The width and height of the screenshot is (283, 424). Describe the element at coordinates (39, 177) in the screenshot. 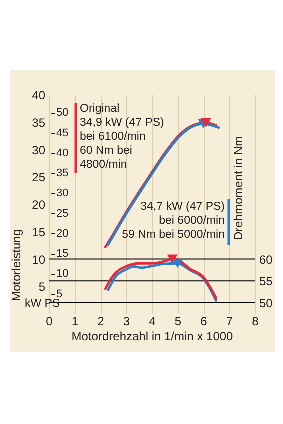

I see `y-tick-label: 25` at that location.